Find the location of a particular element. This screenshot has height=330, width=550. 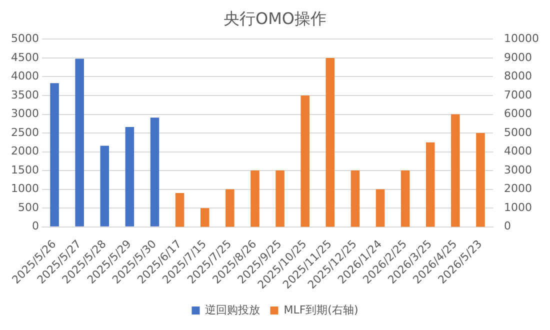

y-tick-label: 500 is located at coordinates (28, 207).